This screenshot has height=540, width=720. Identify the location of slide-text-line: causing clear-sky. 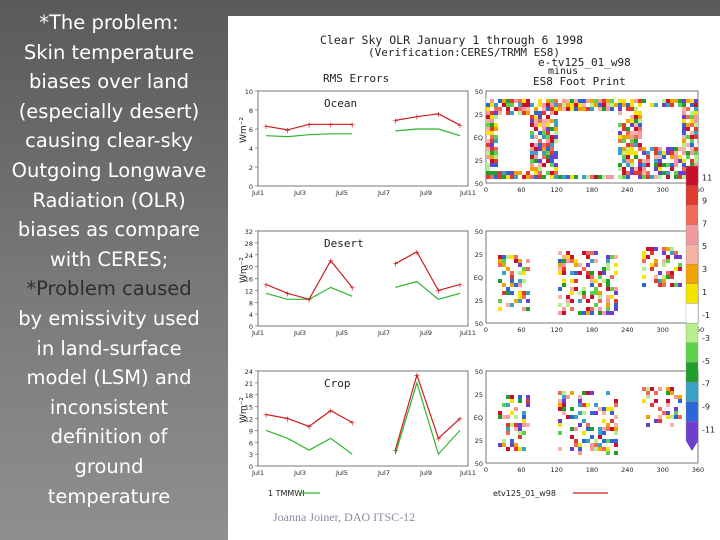
(109, 141).